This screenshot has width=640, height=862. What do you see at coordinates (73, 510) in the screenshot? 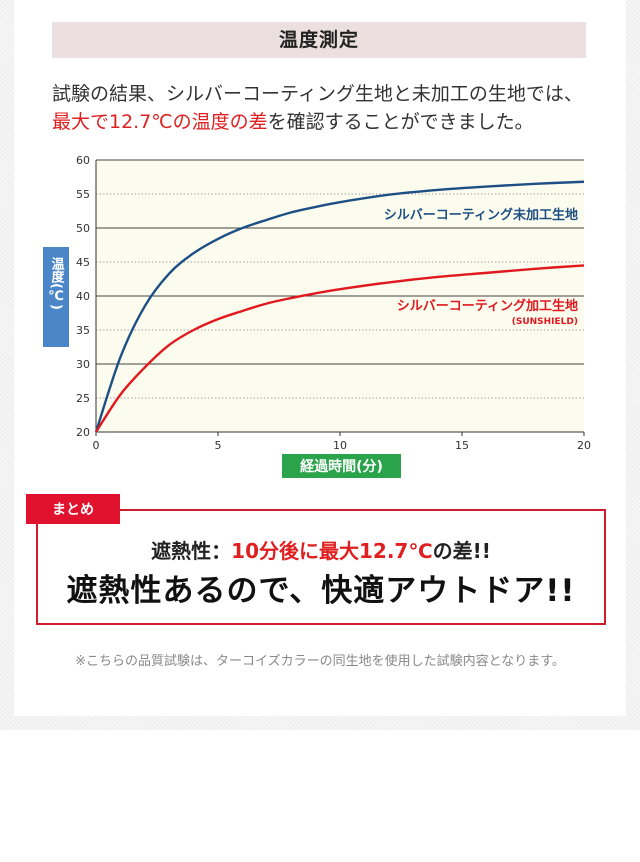
I see `summary-tag-label: まとめ` at bounding box center [73, 510].